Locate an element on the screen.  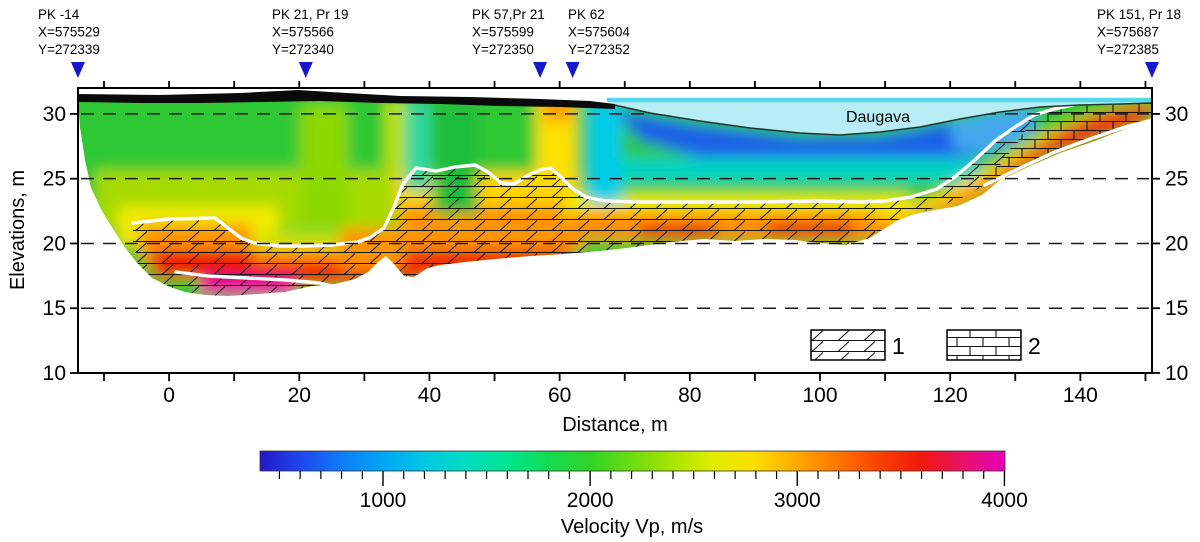
pk-label-line: Y=272339 is located at coordinates (69, 49).